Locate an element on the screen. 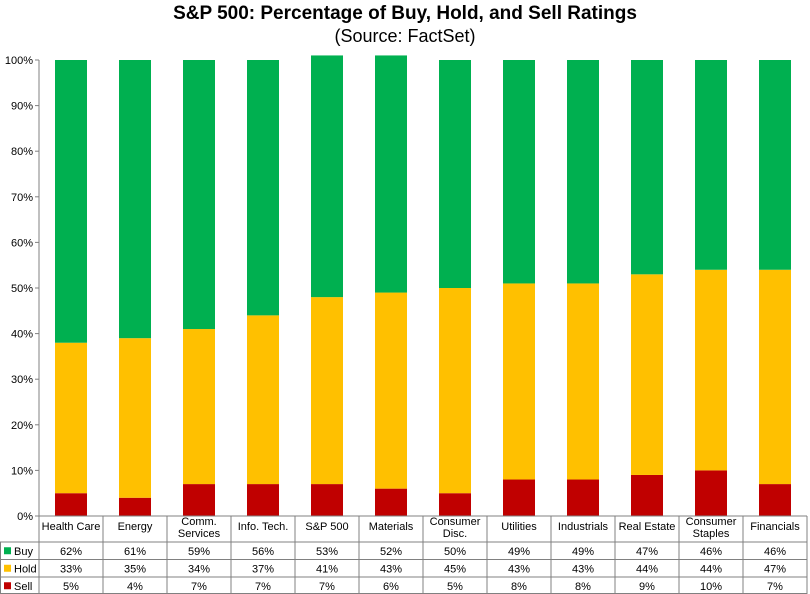  x-category-label: Comm. Services is located at coordinates (199, 528).